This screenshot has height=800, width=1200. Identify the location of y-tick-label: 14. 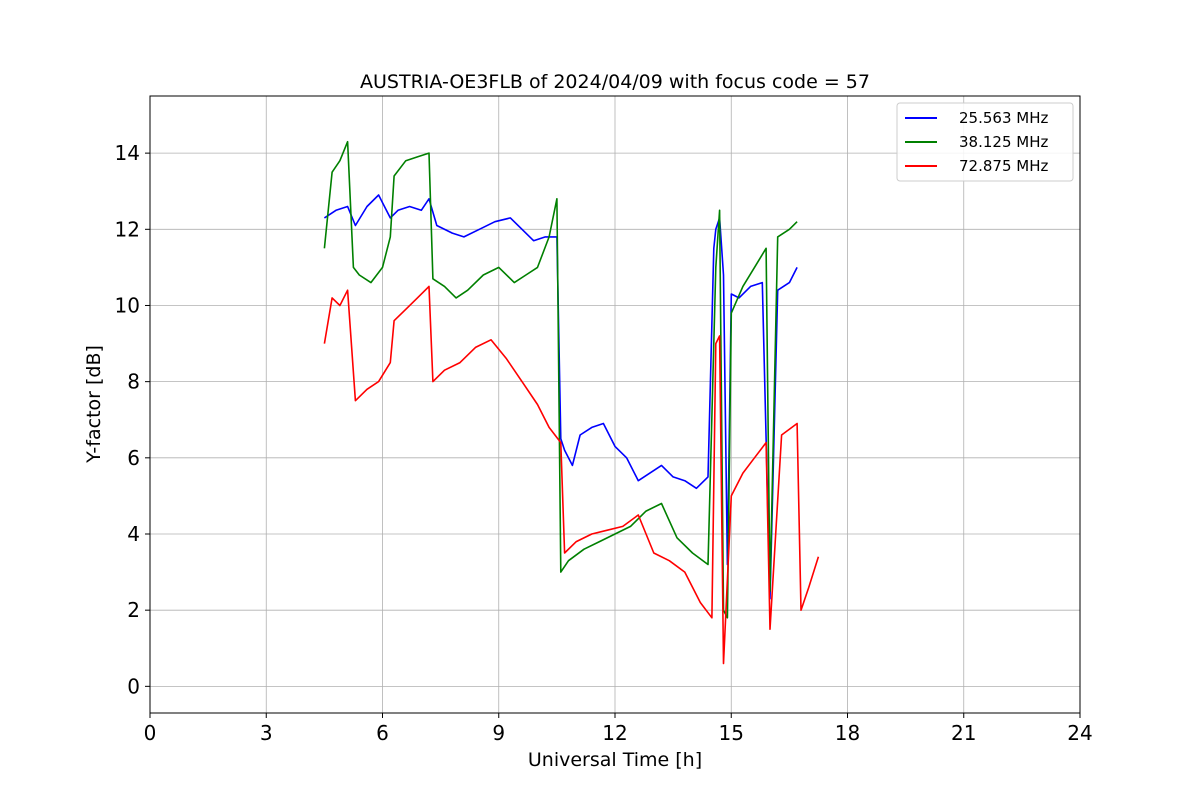
(127, 153).